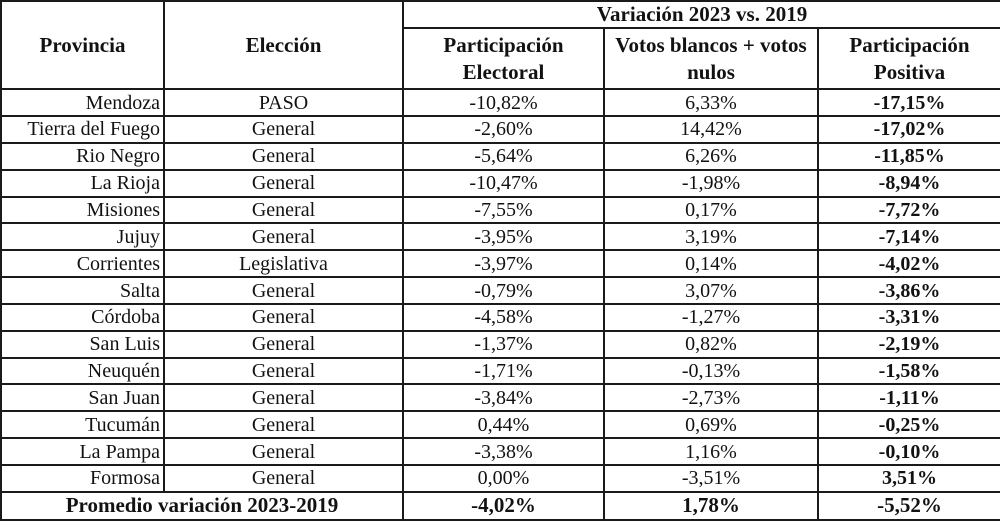 The width and height of the screenshot is (1000, 521). Describe the element at coordinates (711, 371) in the screenshot. I see `cell-votos-blancos-nulos: -0,13%` at that location.